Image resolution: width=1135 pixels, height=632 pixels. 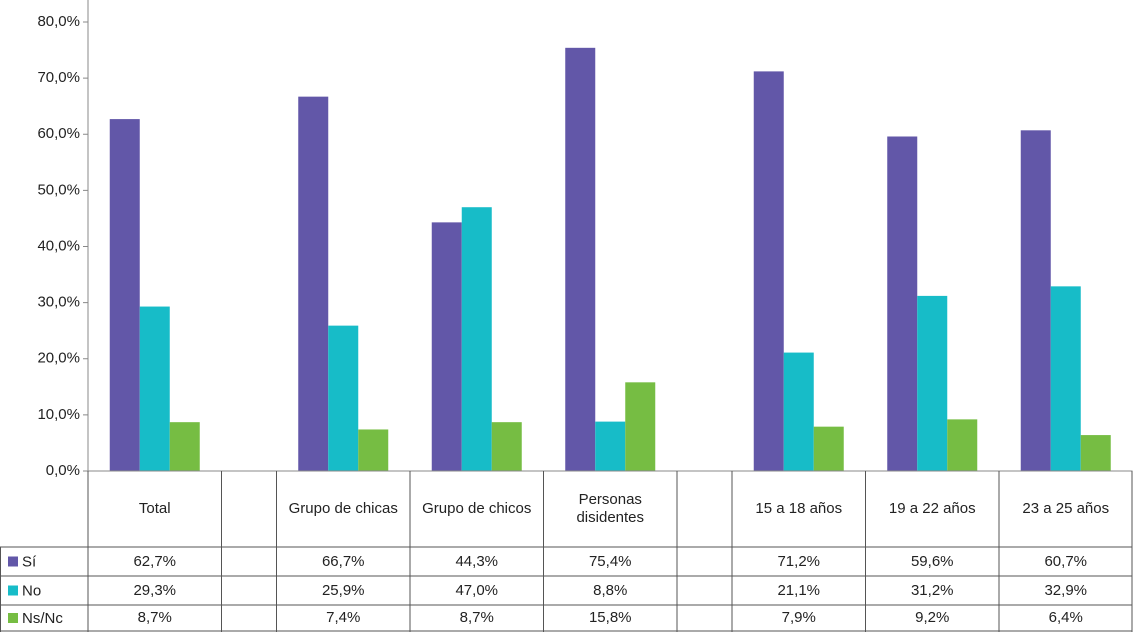 What do you see at coordinates (58, 21) in the screenshot?
I see `y-tick-label: 80,0%` at bounding box center [58, 21].